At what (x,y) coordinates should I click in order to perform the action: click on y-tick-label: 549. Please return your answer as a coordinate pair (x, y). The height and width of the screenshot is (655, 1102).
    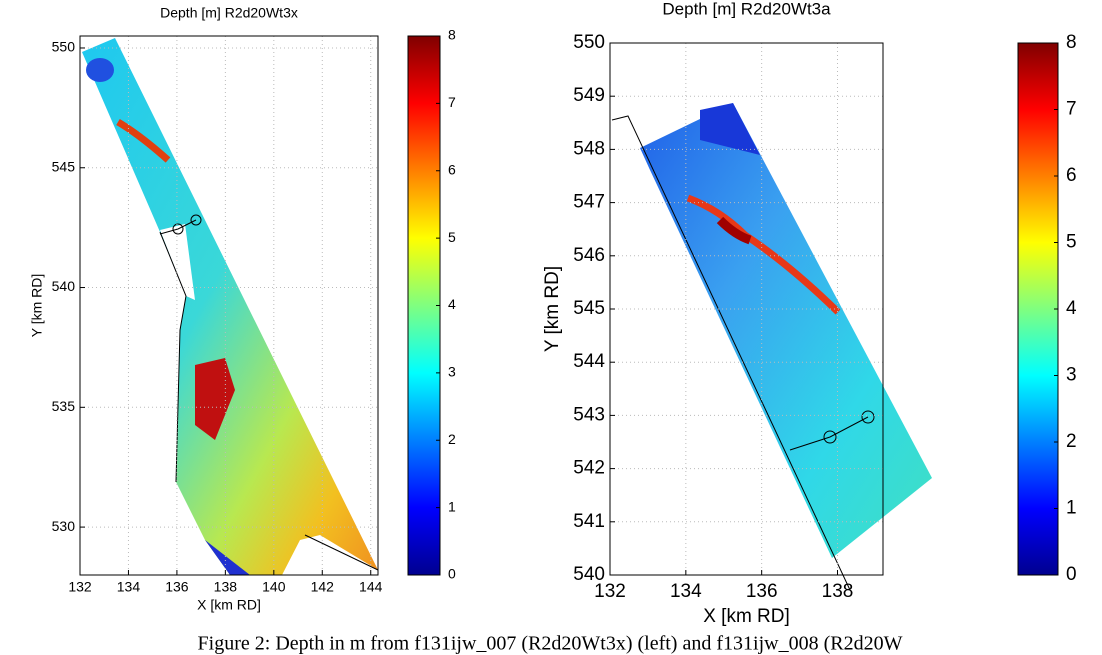
    Looking at the image, I should click on (589, 95).